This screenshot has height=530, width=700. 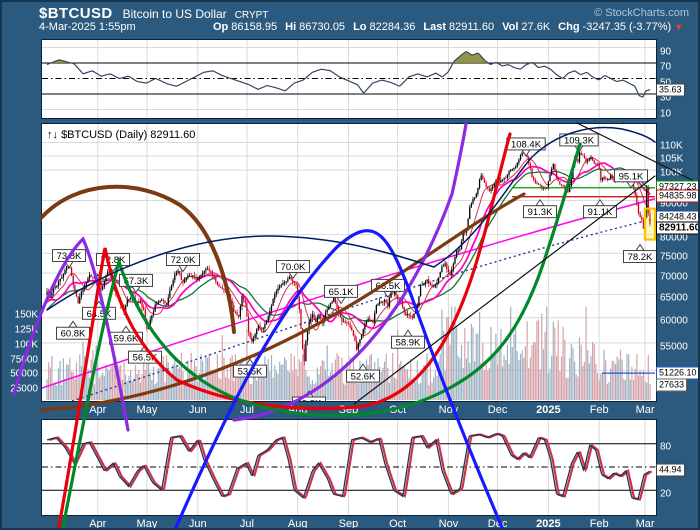 I want to click on stoch-value-box: 44.94, so click(x=670, y=470).